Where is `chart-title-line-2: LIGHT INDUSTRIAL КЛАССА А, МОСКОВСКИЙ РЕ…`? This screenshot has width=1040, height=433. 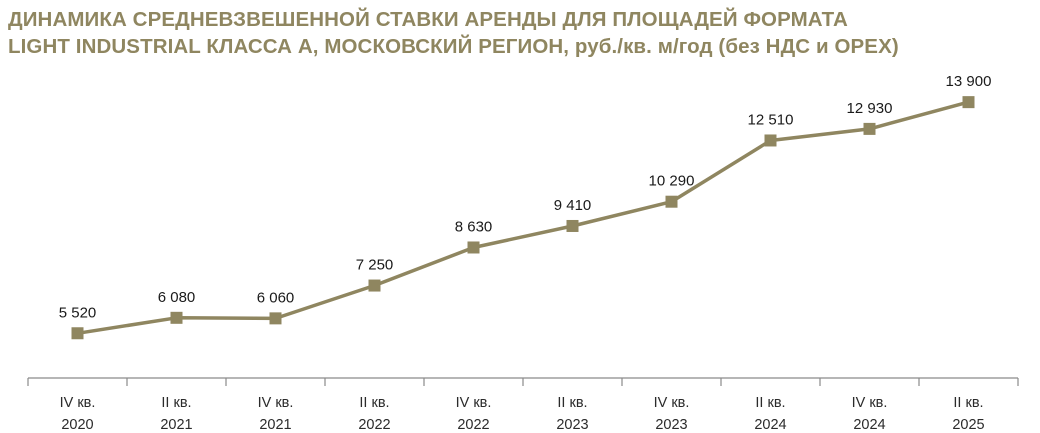
chart-title-line-2: LIGHT INDUSTRIAL КЛАССА А, МОСКОВСКИЙ РЕ… is located at coordinates (453, 46).